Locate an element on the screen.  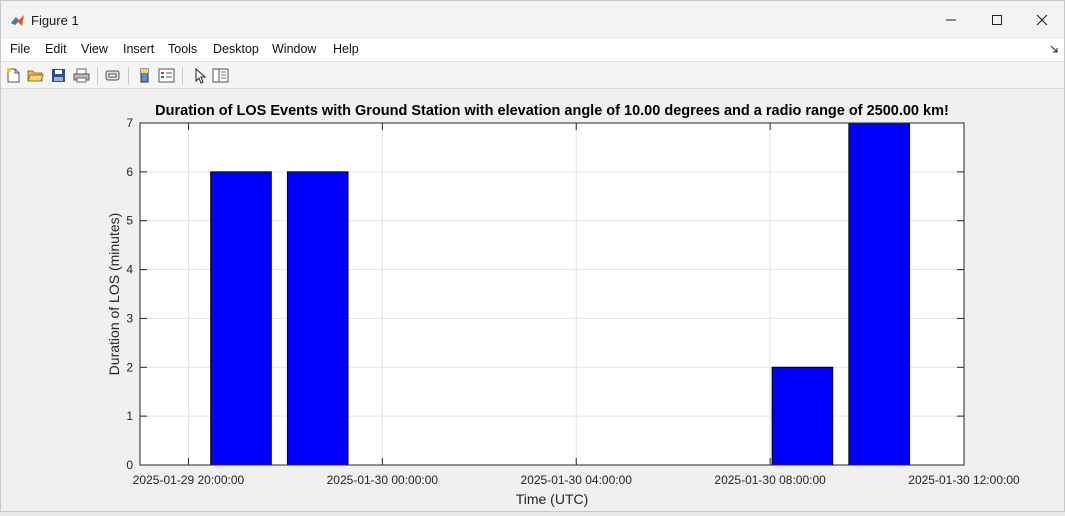
x-tick-label: 2025-01-30 08:00:00 is located at coordinates (770, 480).